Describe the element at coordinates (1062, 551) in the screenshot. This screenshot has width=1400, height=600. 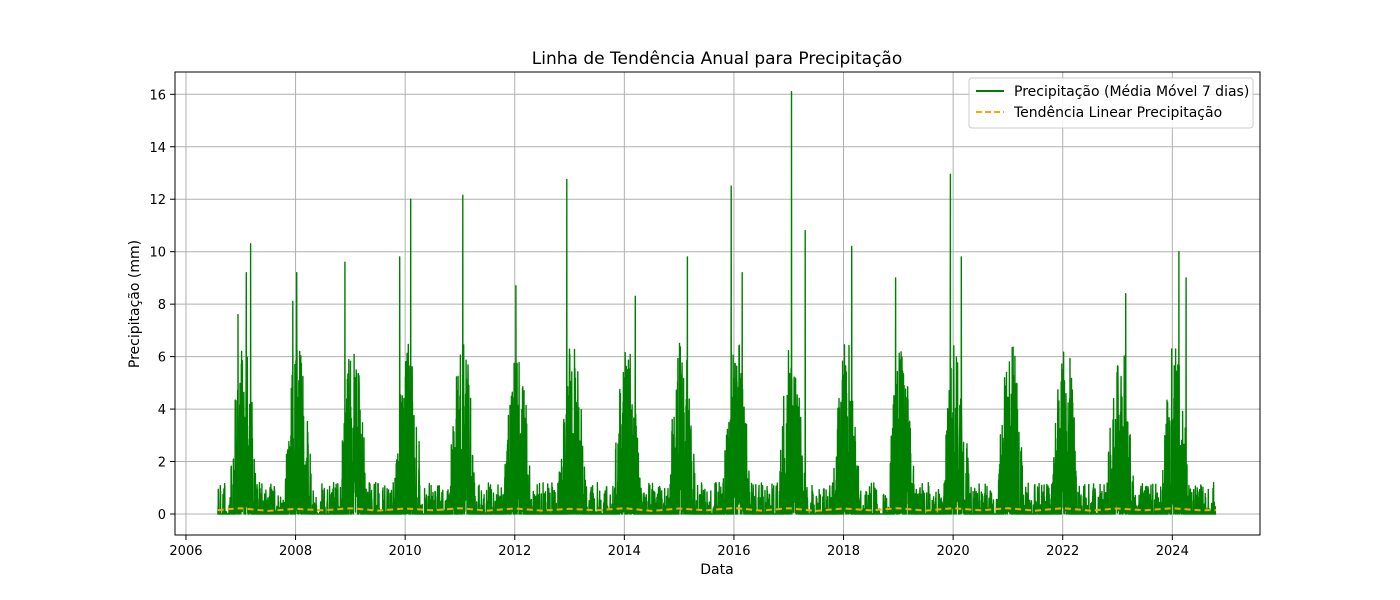
I see `x-tick-label: 2022` at that location.